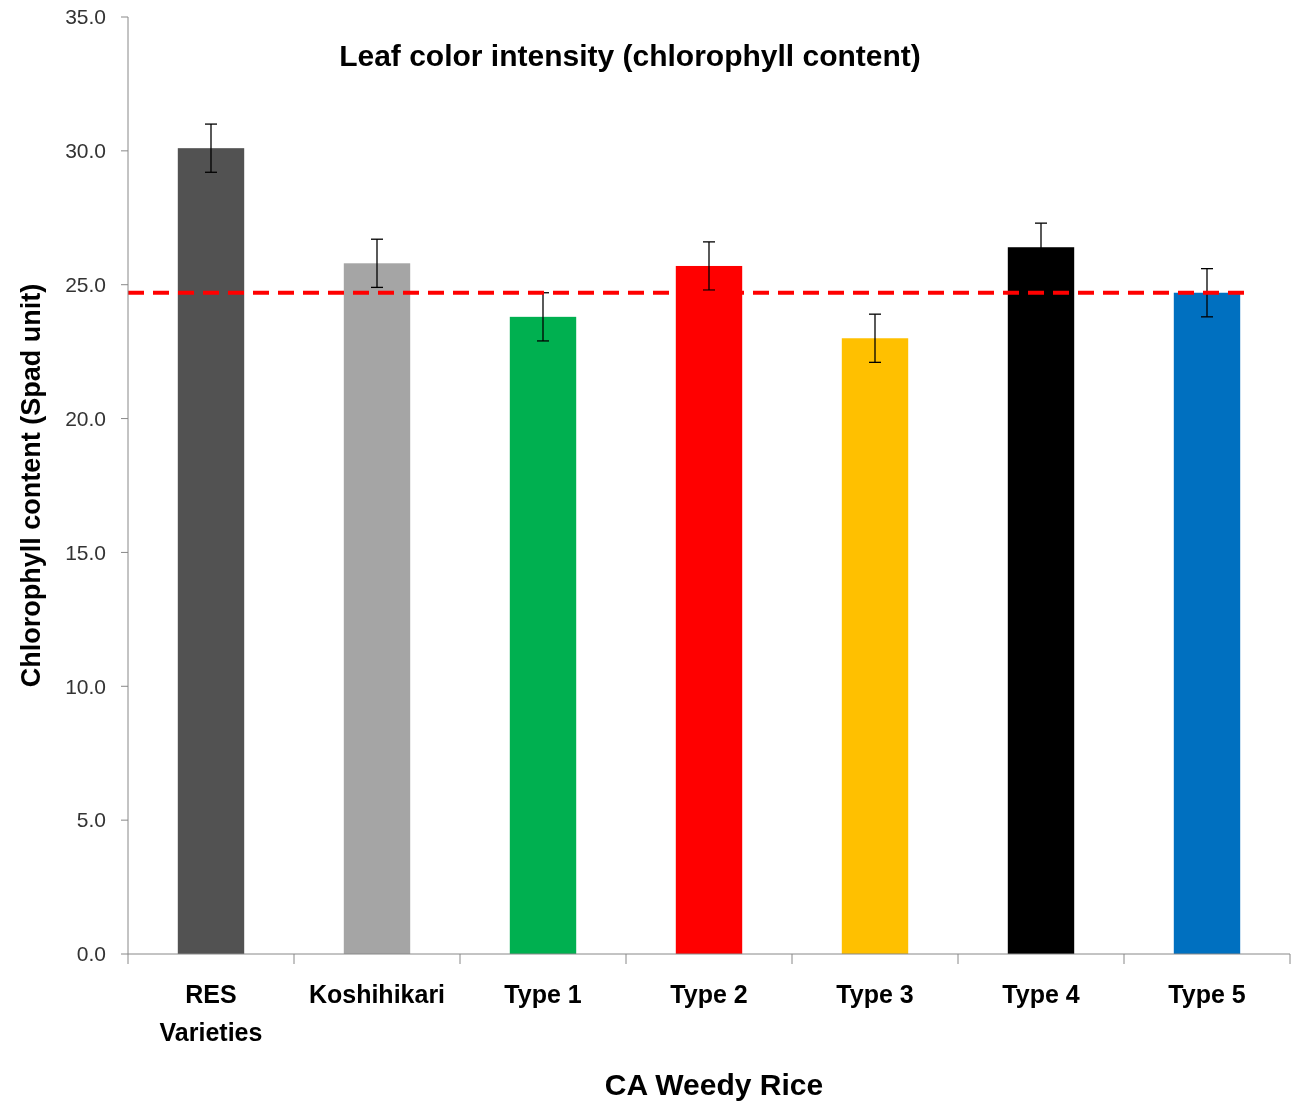 The height and width of the screenshot is (1104, 1292). What do you see at coordinates (31, 485) in the screenshot?
I see `y-axis-title: Chlorophyll content (Spad unit)` at bounding box center [31, 485].